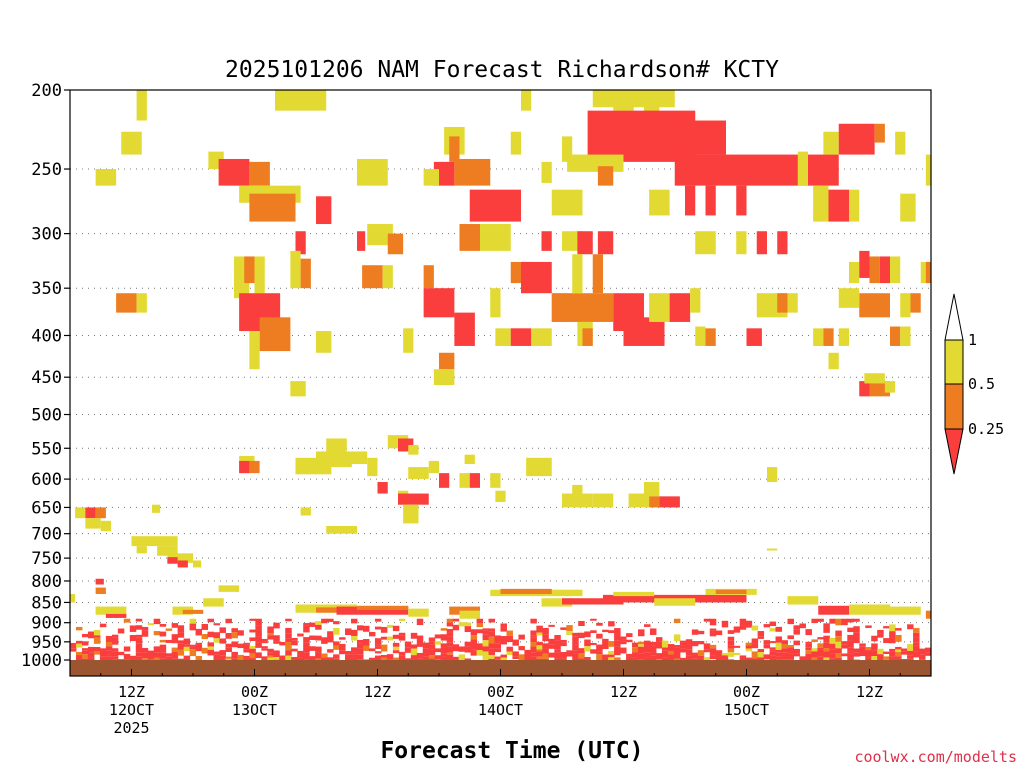 The image size is (1024, 768). I want to click on x-tick-label: 00Z, so click(500, 692).